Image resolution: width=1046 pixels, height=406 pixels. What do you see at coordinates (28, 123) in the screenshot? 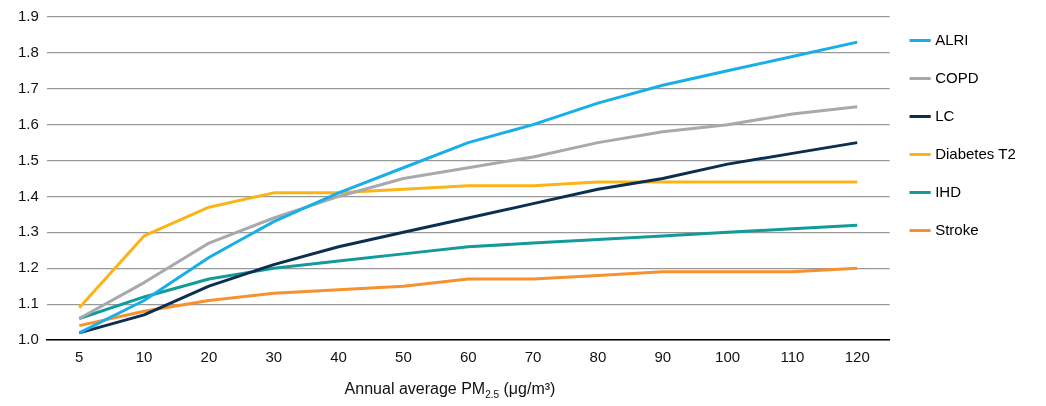
I see `y-tick-label: 1.6` at bounding box center [28, 123].